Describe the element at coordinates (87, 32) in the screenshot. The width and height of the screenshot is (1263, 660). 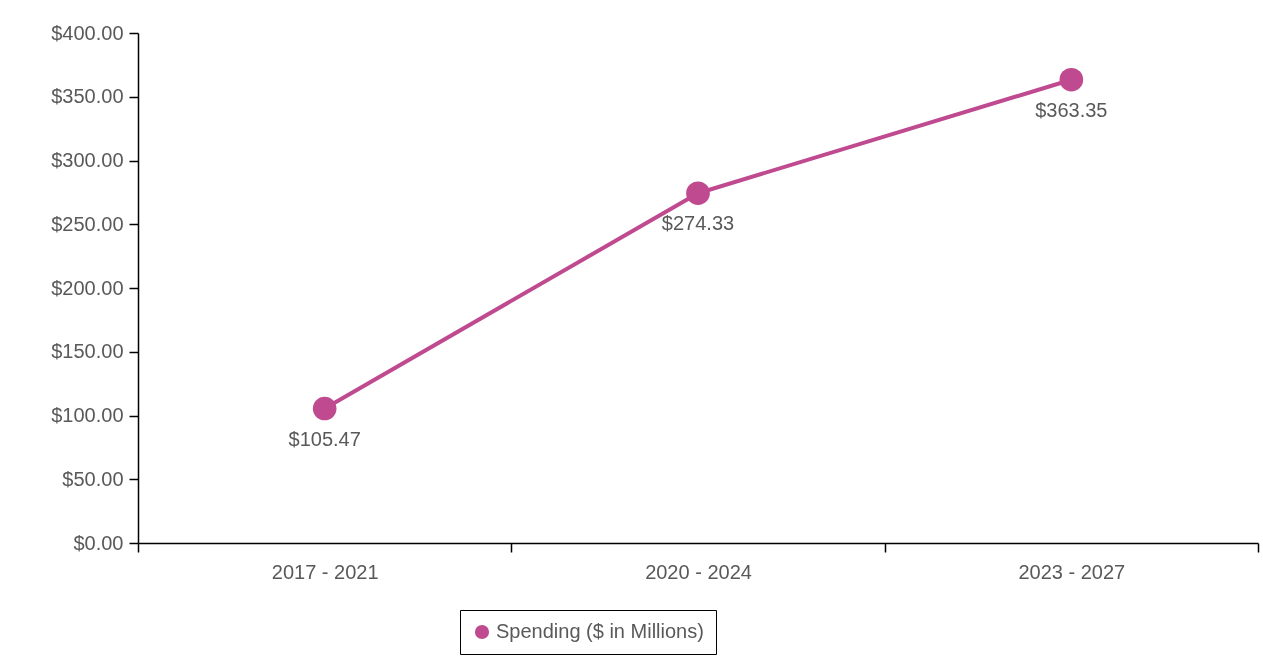
I see `y-tick-label: $400.00` at that location.